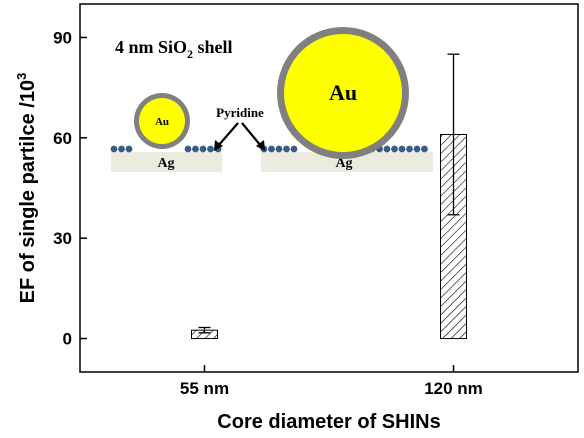 This screenshot has height=438, width=584. What do you see at coordinates (218, 145) in the screenshot?
I see `pyridine-arrowhead-left` at bounding box center [218, 145].